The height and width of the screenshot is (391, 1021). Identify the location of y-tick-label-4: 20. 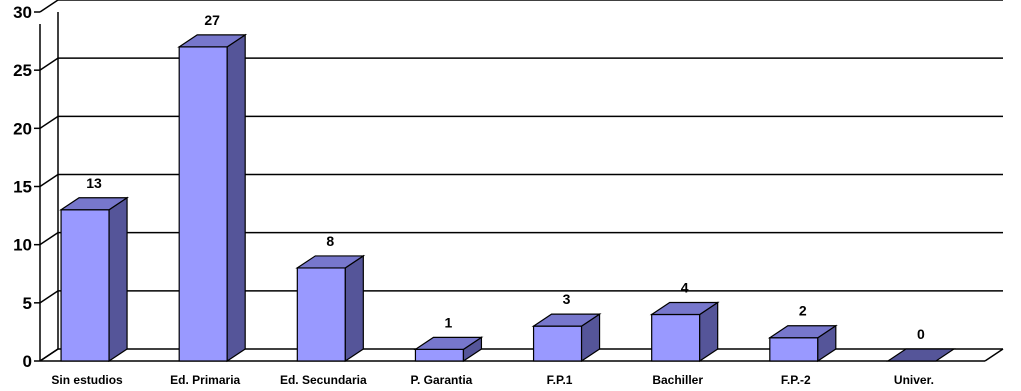
(22, 128).